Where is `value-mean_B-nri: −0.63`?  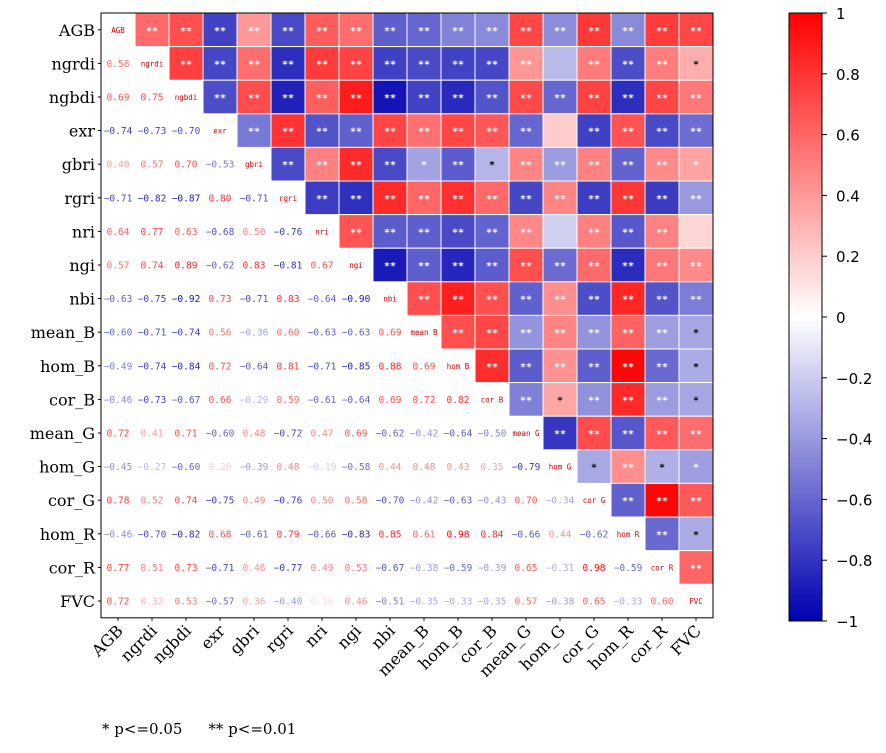
value-mean_B-nri: −0.63 is located at coordinates (322, 333).